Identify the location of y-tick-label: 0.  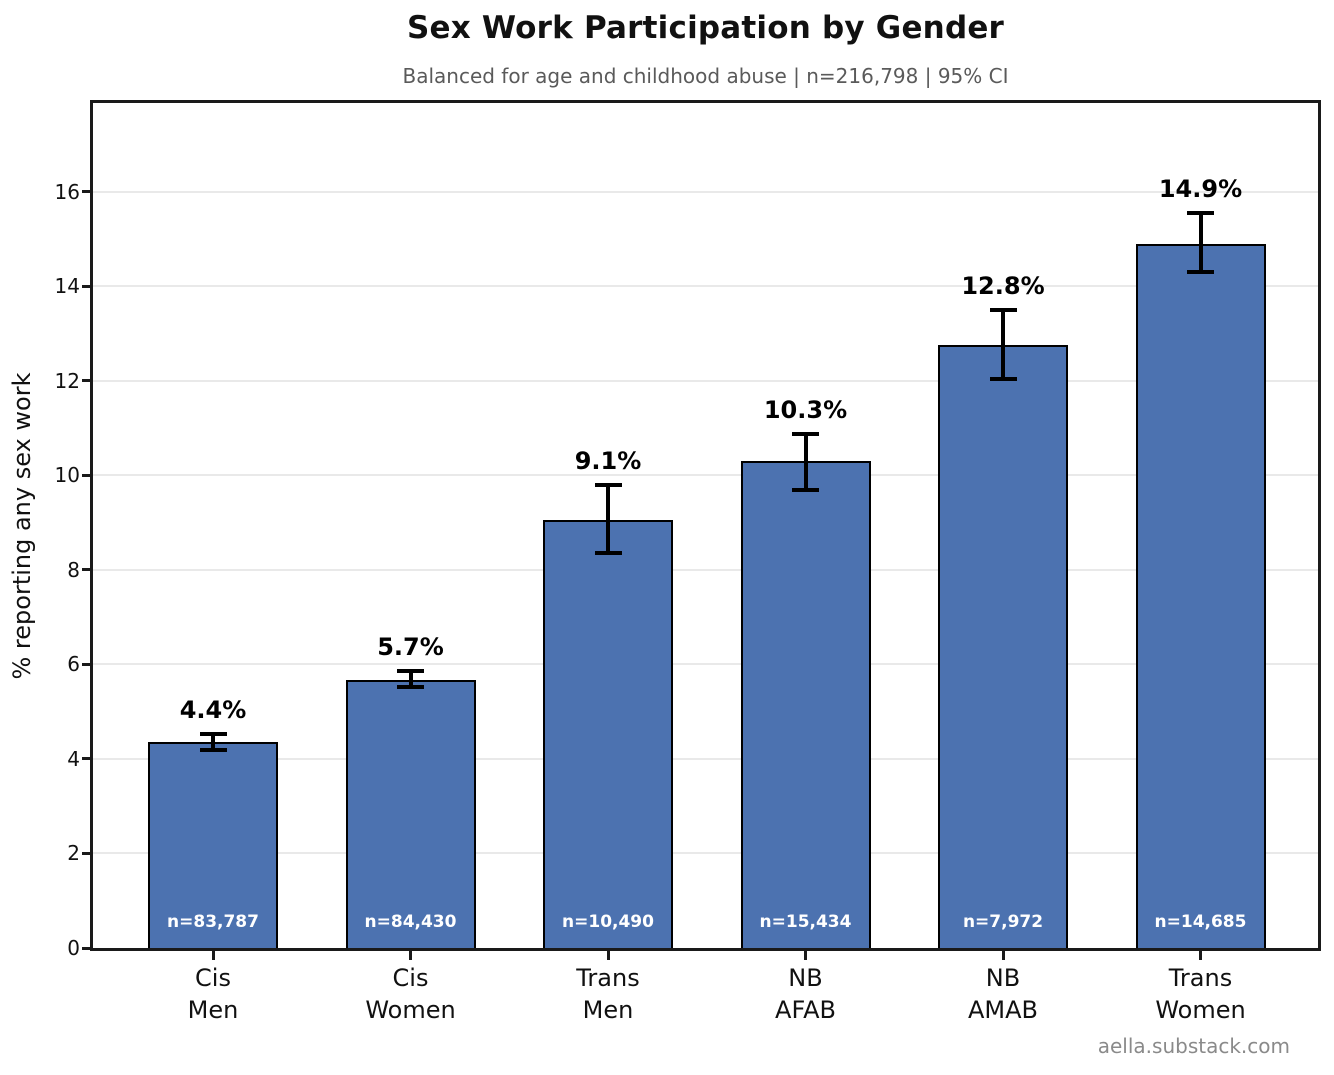
(73, 948).